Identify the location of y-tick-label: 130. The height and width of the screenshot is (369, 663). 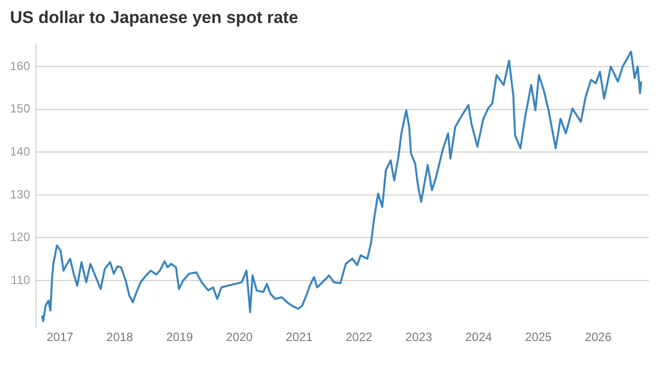
(20, 194).